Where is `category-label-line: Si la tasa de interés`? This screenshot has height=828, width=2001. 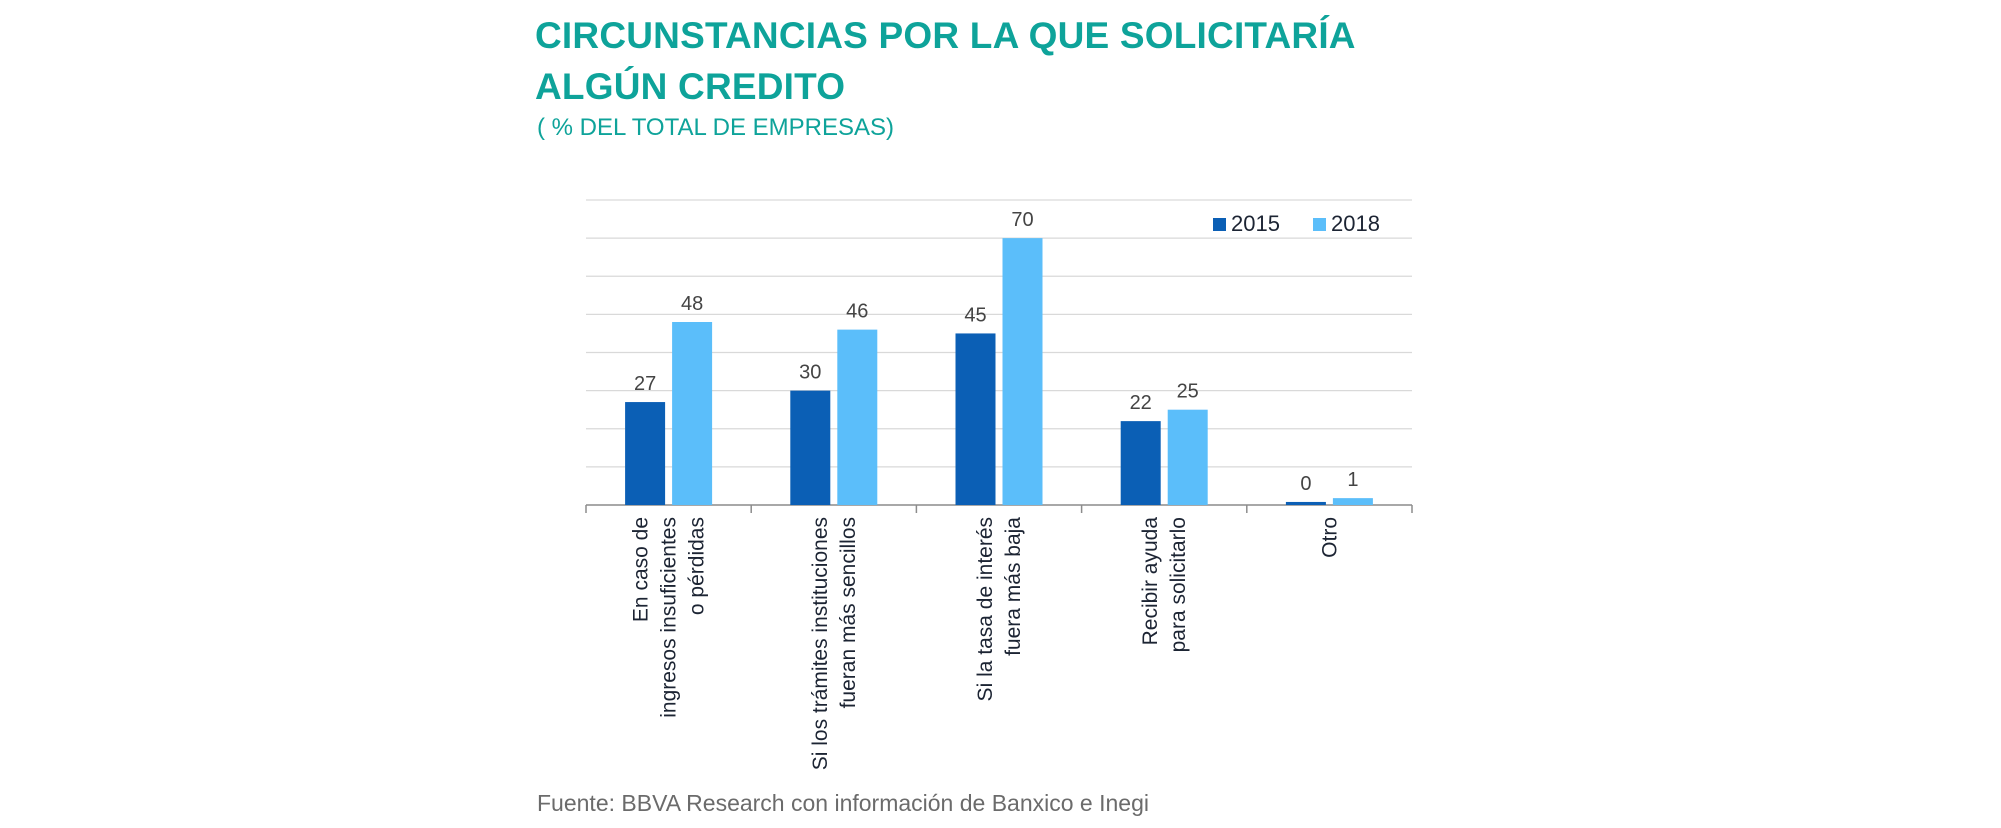
category-label-line: Si la tasa de interés is located at coordinates (985, 609).